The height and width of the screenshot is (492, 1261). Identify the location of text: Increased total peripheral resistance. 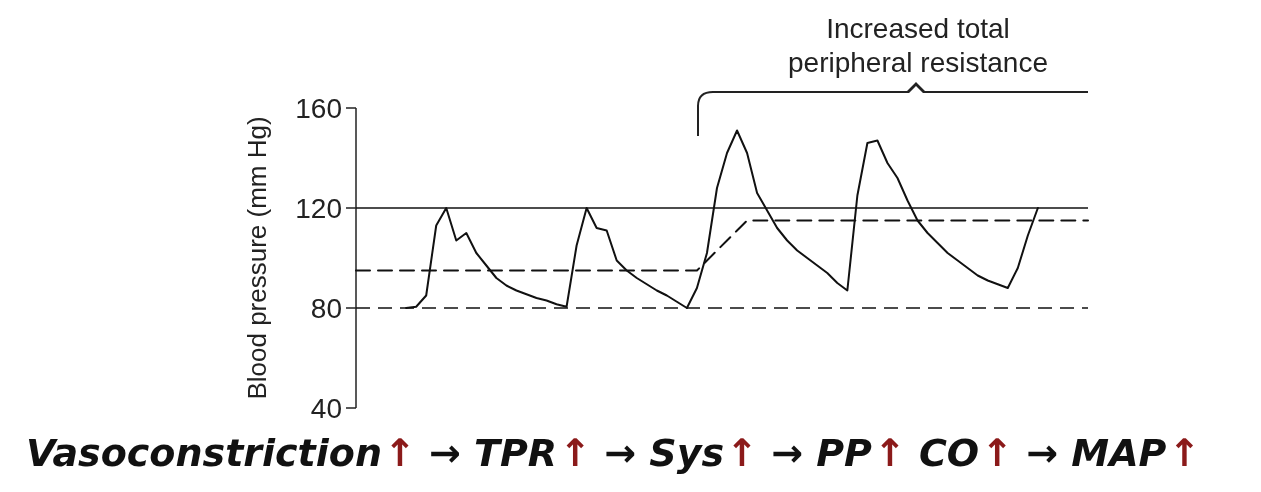
(918, 45).